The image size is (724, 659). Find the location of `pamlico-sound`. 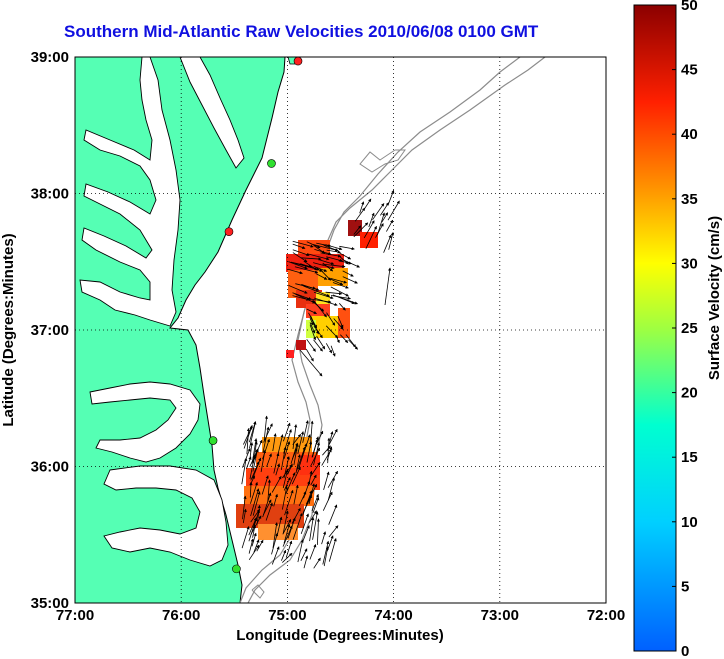

pamlico-sound is located at coordinates (145, 422).